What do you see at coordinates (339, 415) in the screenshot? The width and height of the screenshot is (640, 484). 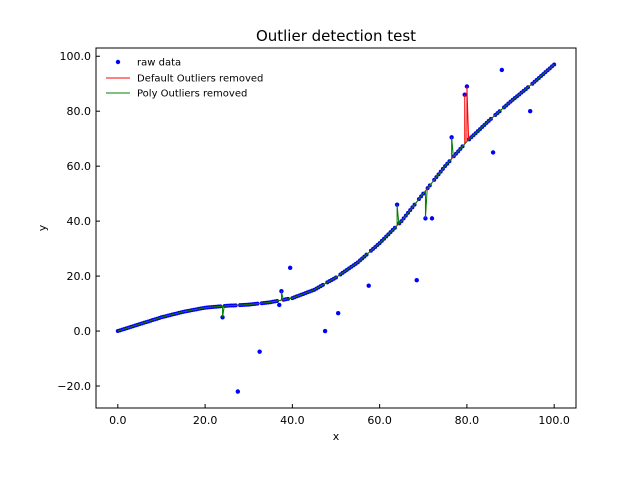 I see `x-axis: 0.0 20.0 40.0 60.0 80.0 100.0` at bounding box center [339, 415].